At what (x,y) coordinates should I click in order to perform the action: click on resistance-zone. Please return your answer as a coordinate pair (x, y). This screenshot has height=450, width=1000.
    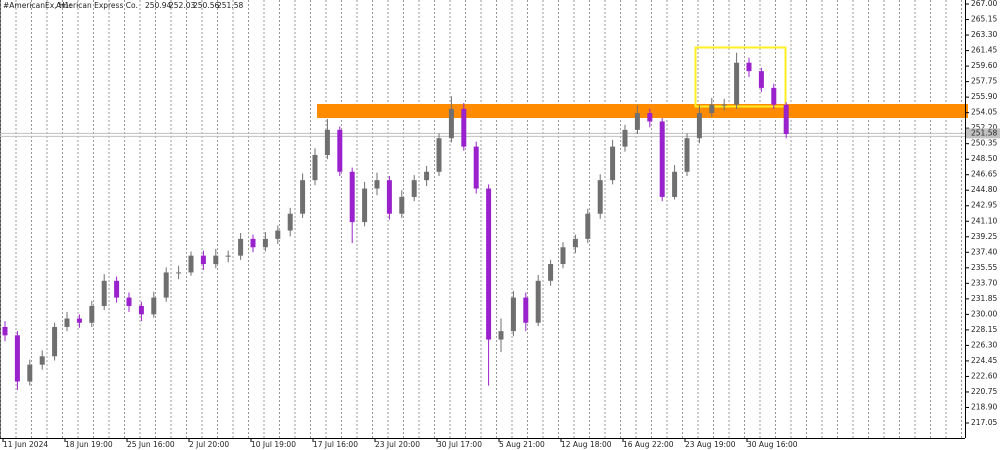
    Looking at the image, I should click on (642, 111).